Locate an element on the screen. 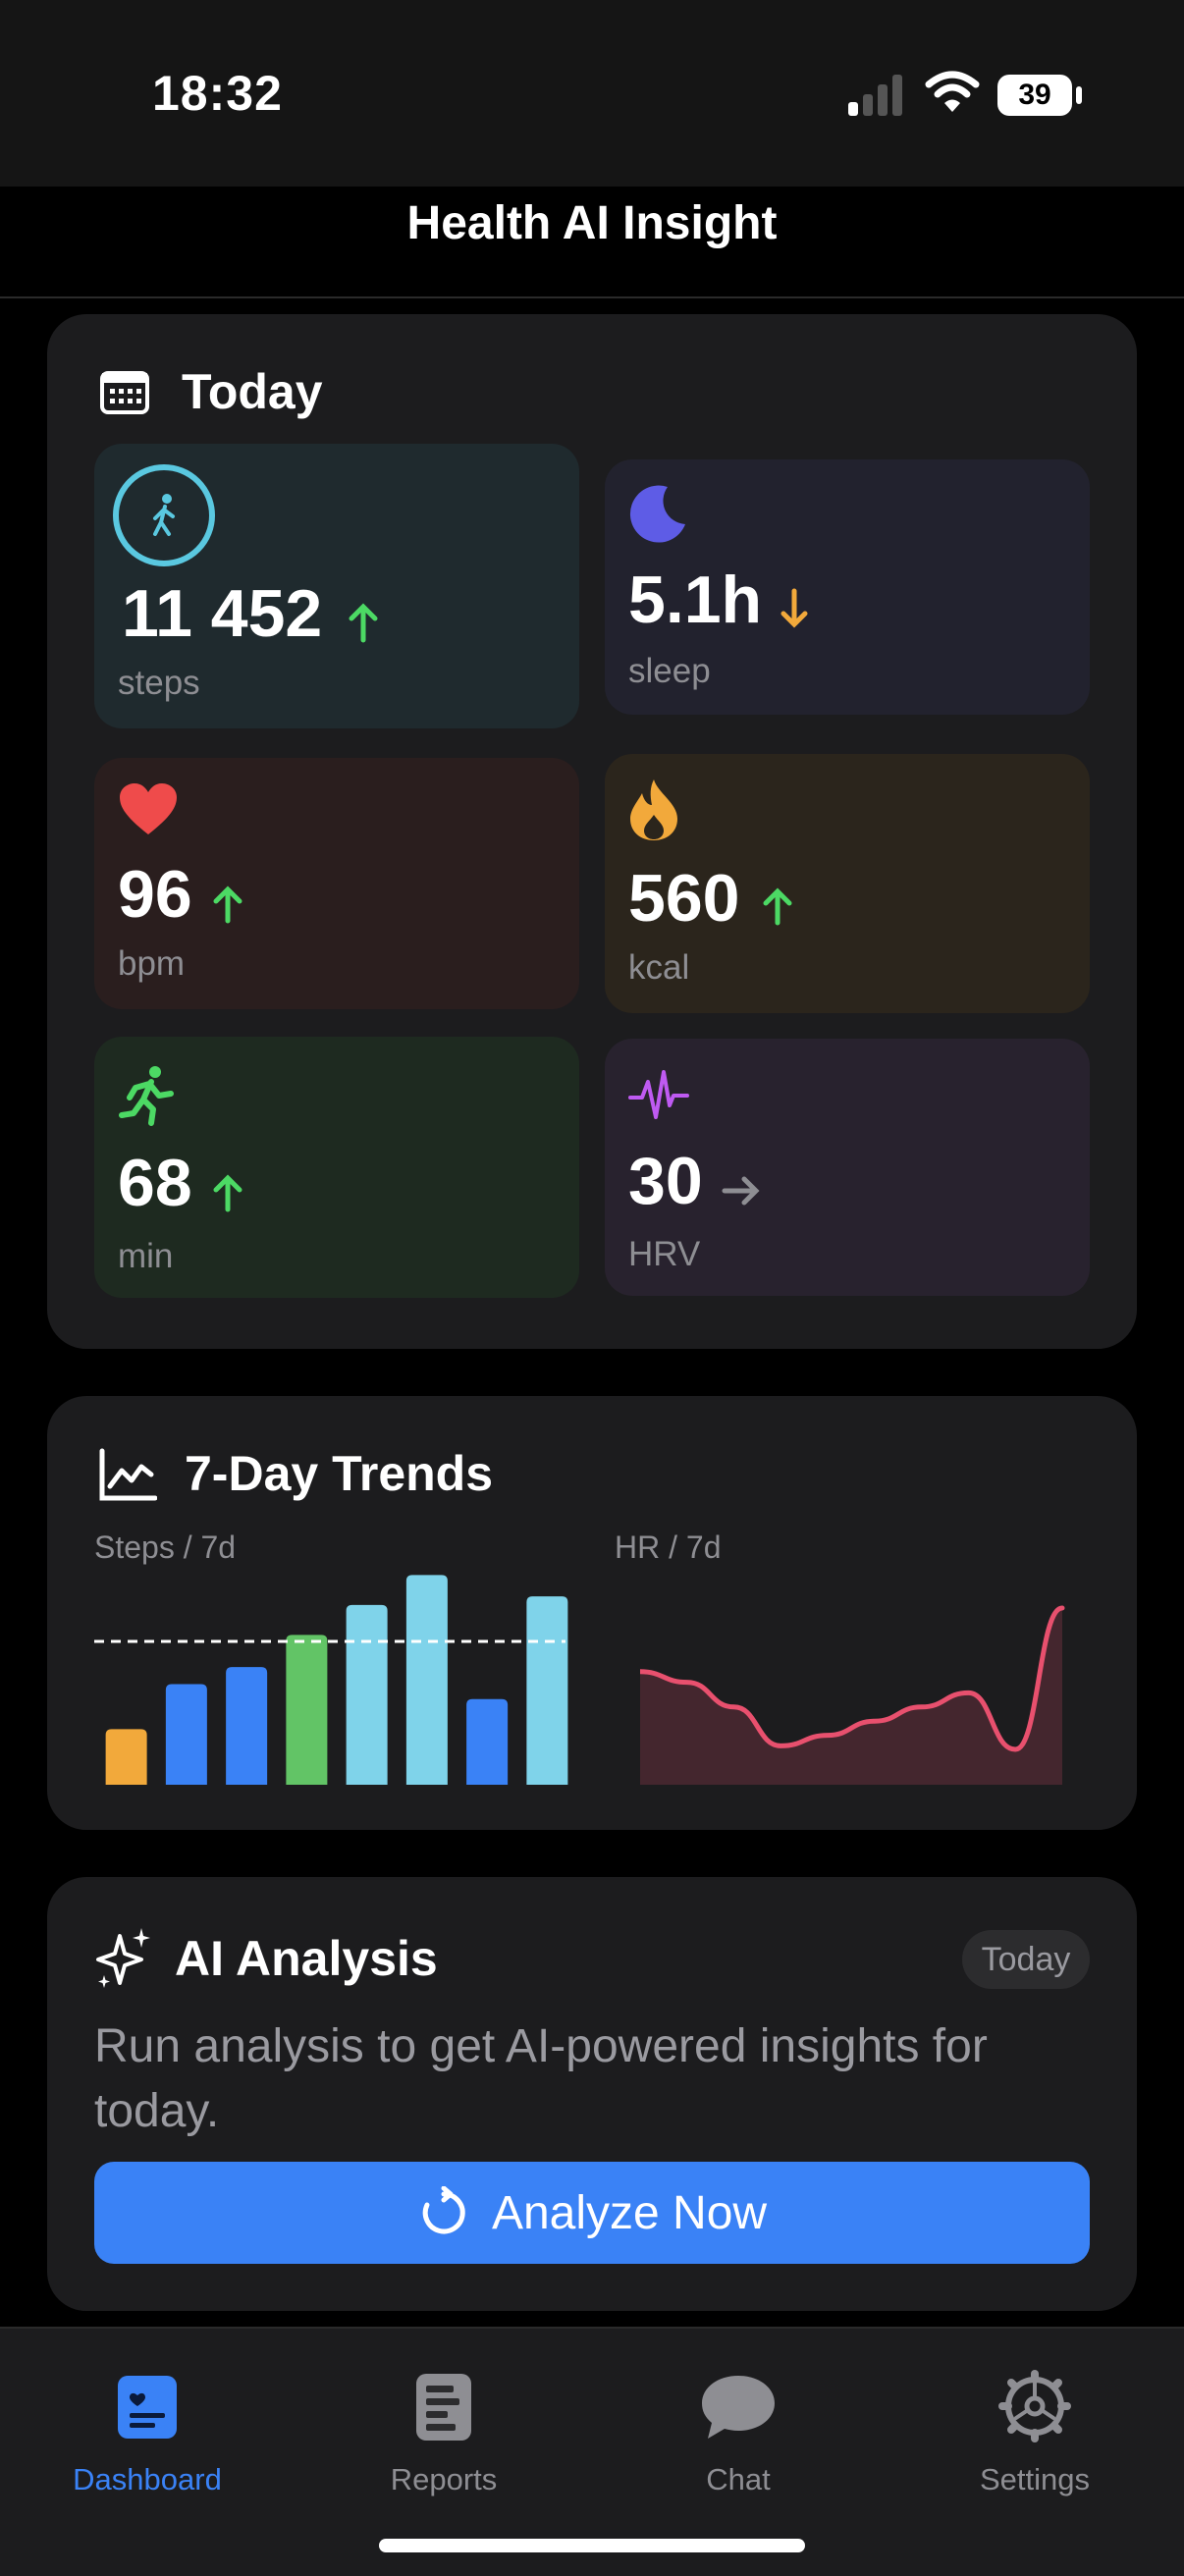 The width and height of the screenshot is (1184, 2576). exercise-value: 68 is located at coordinates (155, 1183).